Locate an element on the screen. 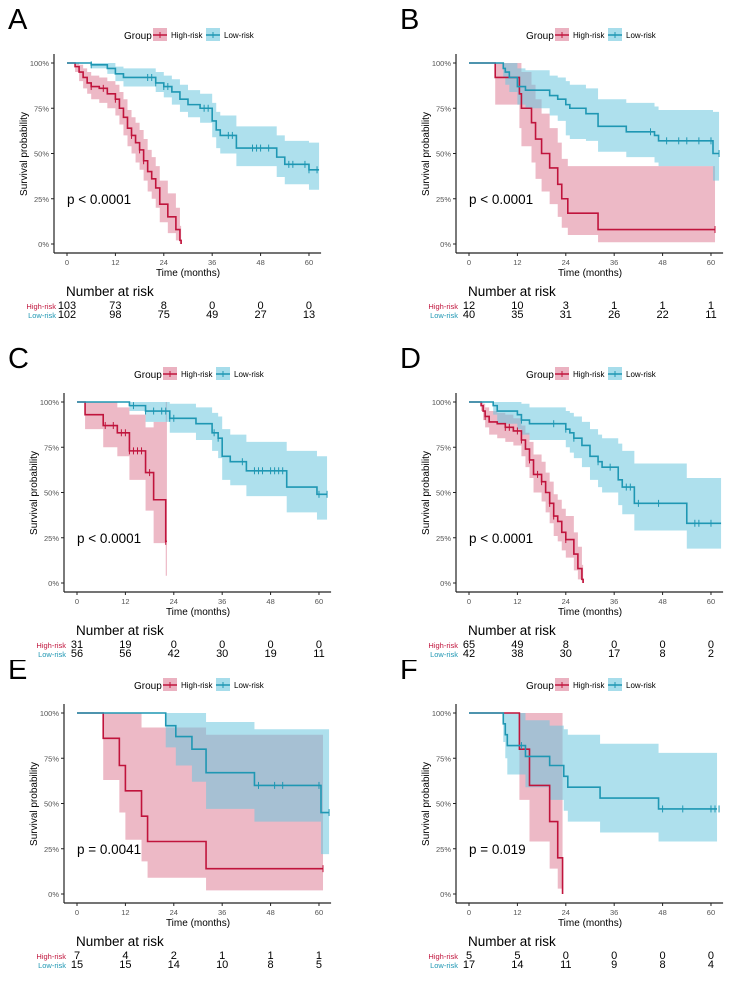 This screenshot has height=982, width=734. risk-count-low: 22 is located at coordinates (662, 315).